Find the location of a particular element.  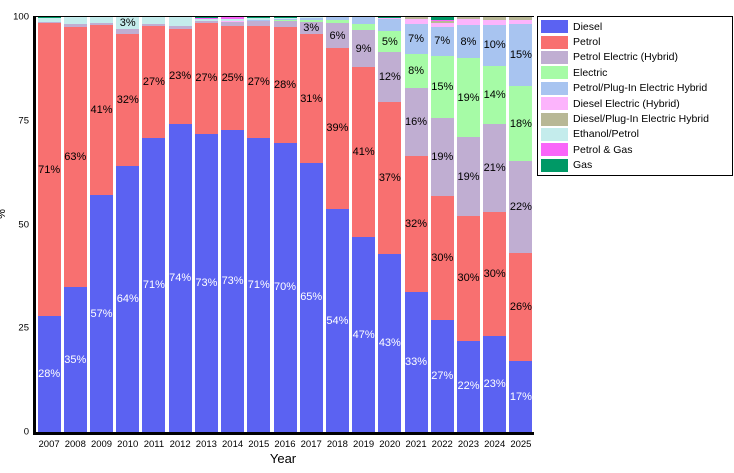

legend-row: Ethanol/Petrol is located at coordinates (635, 134).